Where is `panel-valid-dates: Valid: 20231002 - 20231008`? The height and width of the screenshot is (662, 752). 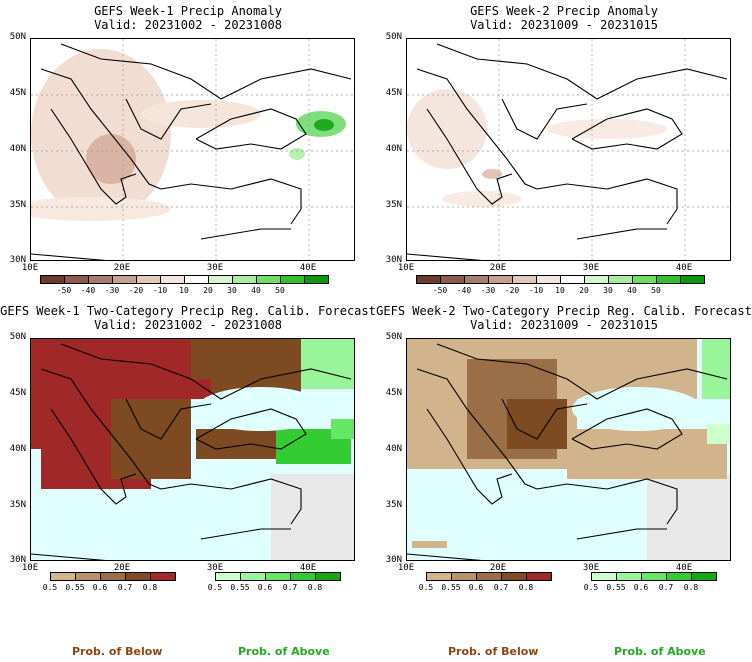
panel-valid-dates: Valid: 20231002 - 20231008 is located at coordinates (188, 325).